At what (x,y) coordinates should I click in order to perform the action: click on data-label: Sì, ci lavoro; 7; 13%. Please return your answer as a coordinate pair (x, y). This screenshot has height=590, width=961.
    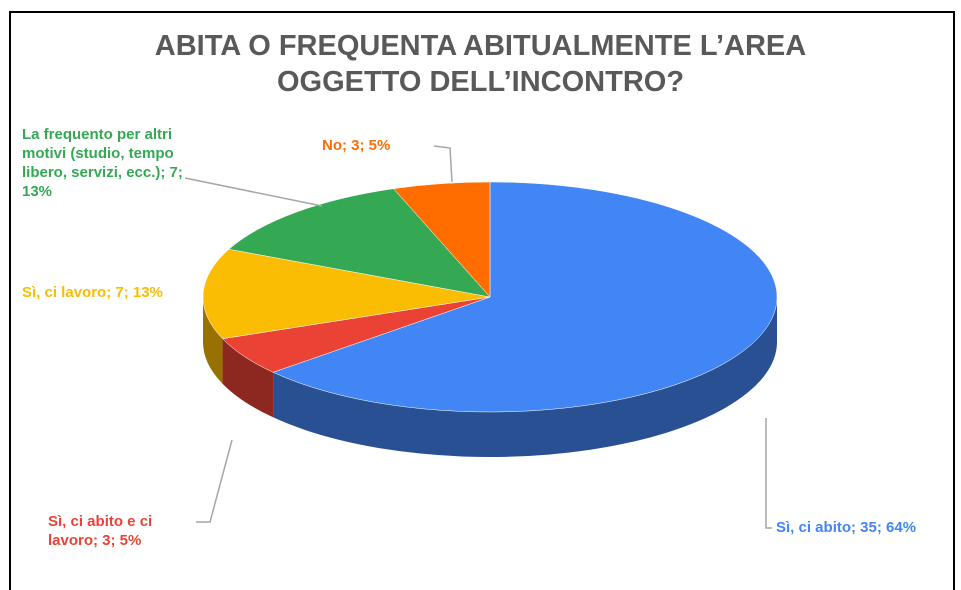
    Looking at the image, I should click on (92, 292).